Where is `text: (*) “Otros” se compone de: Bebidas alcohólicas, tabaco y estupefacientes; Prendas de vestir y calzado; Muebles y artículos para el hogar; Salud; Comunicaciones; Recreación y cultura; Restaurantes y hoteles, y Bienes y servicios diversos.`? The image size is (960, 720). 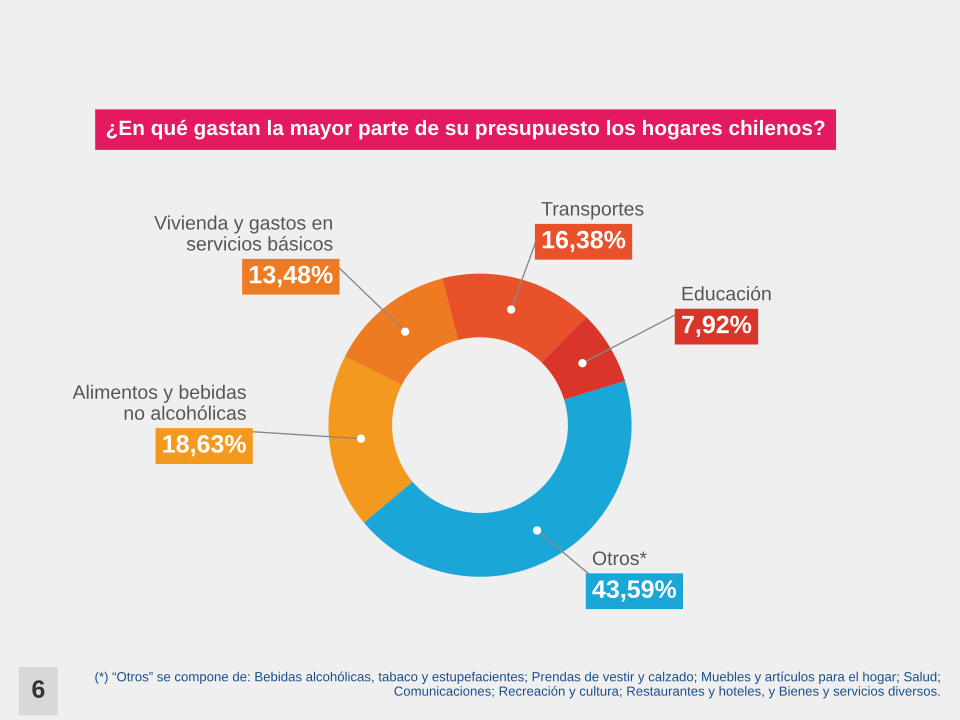
text: (*) “Otros” se compone de: Bebidas alcohólicas, tabaco y estupefacientes; Prendas de vestir y calzado; Muebles y artículos para el hogar; Salud; Comunicaciones; Recreación y cultura; Restaurantes y hoteles, y Bienes y servicios diversos. is located at coordinates (517, 685).